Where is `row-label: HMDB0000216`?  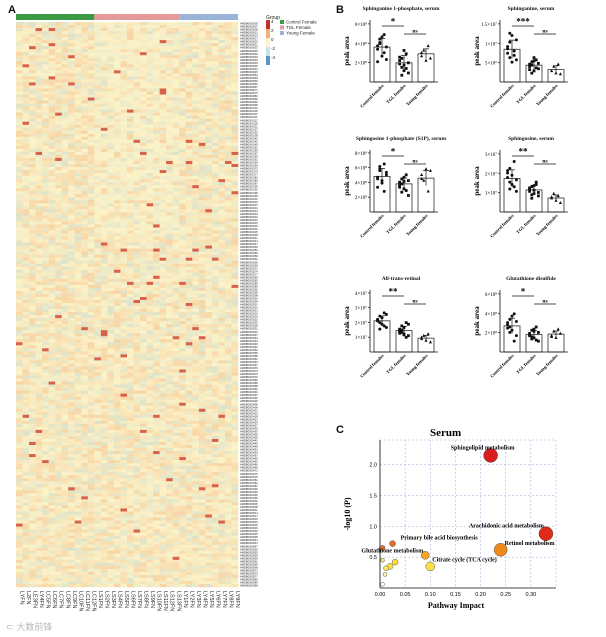
row-label: HMDB0000216 is located at coordinates (249, 214).